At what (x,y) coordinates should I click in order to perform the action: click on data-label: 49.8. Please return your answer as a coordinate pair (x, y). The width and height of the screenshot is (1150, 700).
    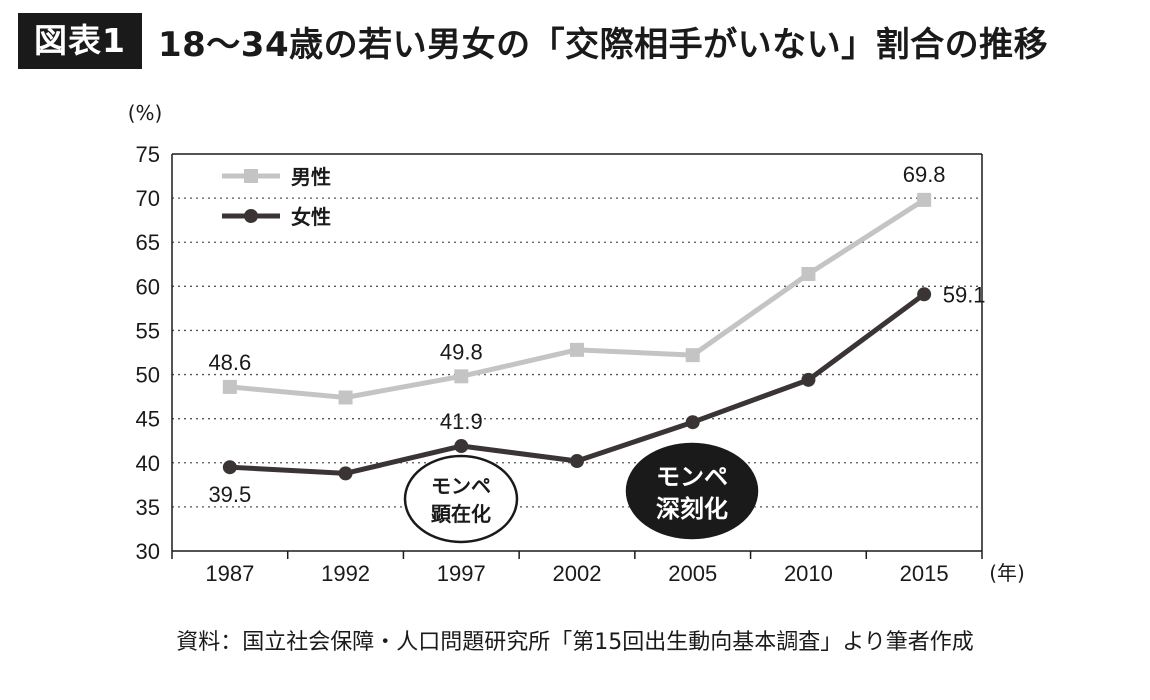
    Looking at the image, I should click on (461, 351).